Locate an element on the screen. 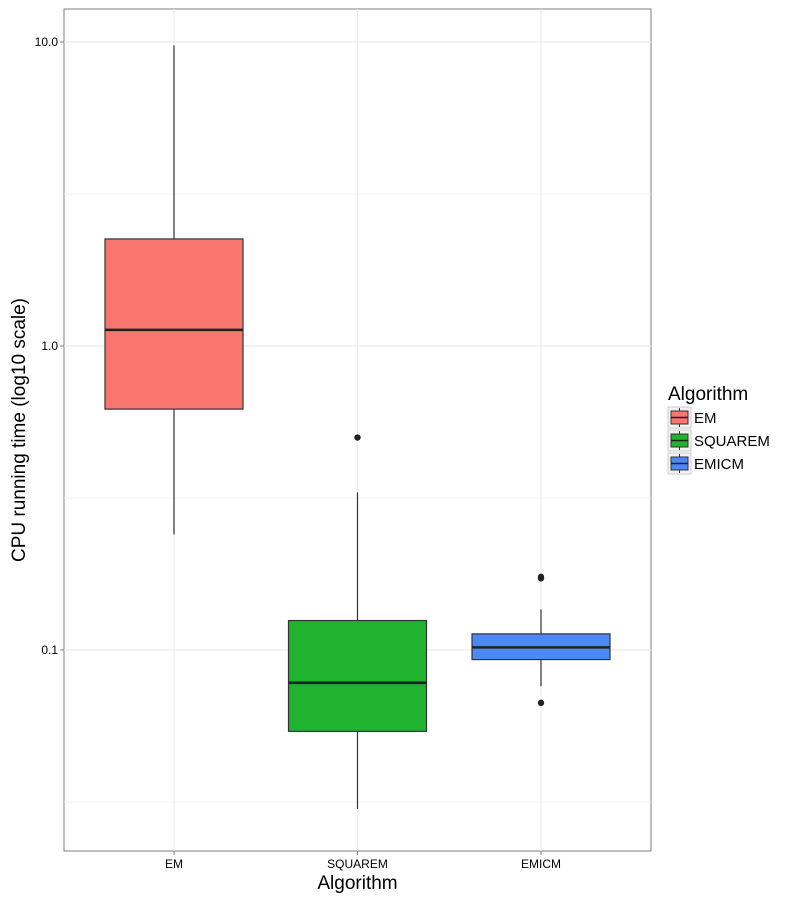  legend-label: EMICM is located at coordinates (719, 464).